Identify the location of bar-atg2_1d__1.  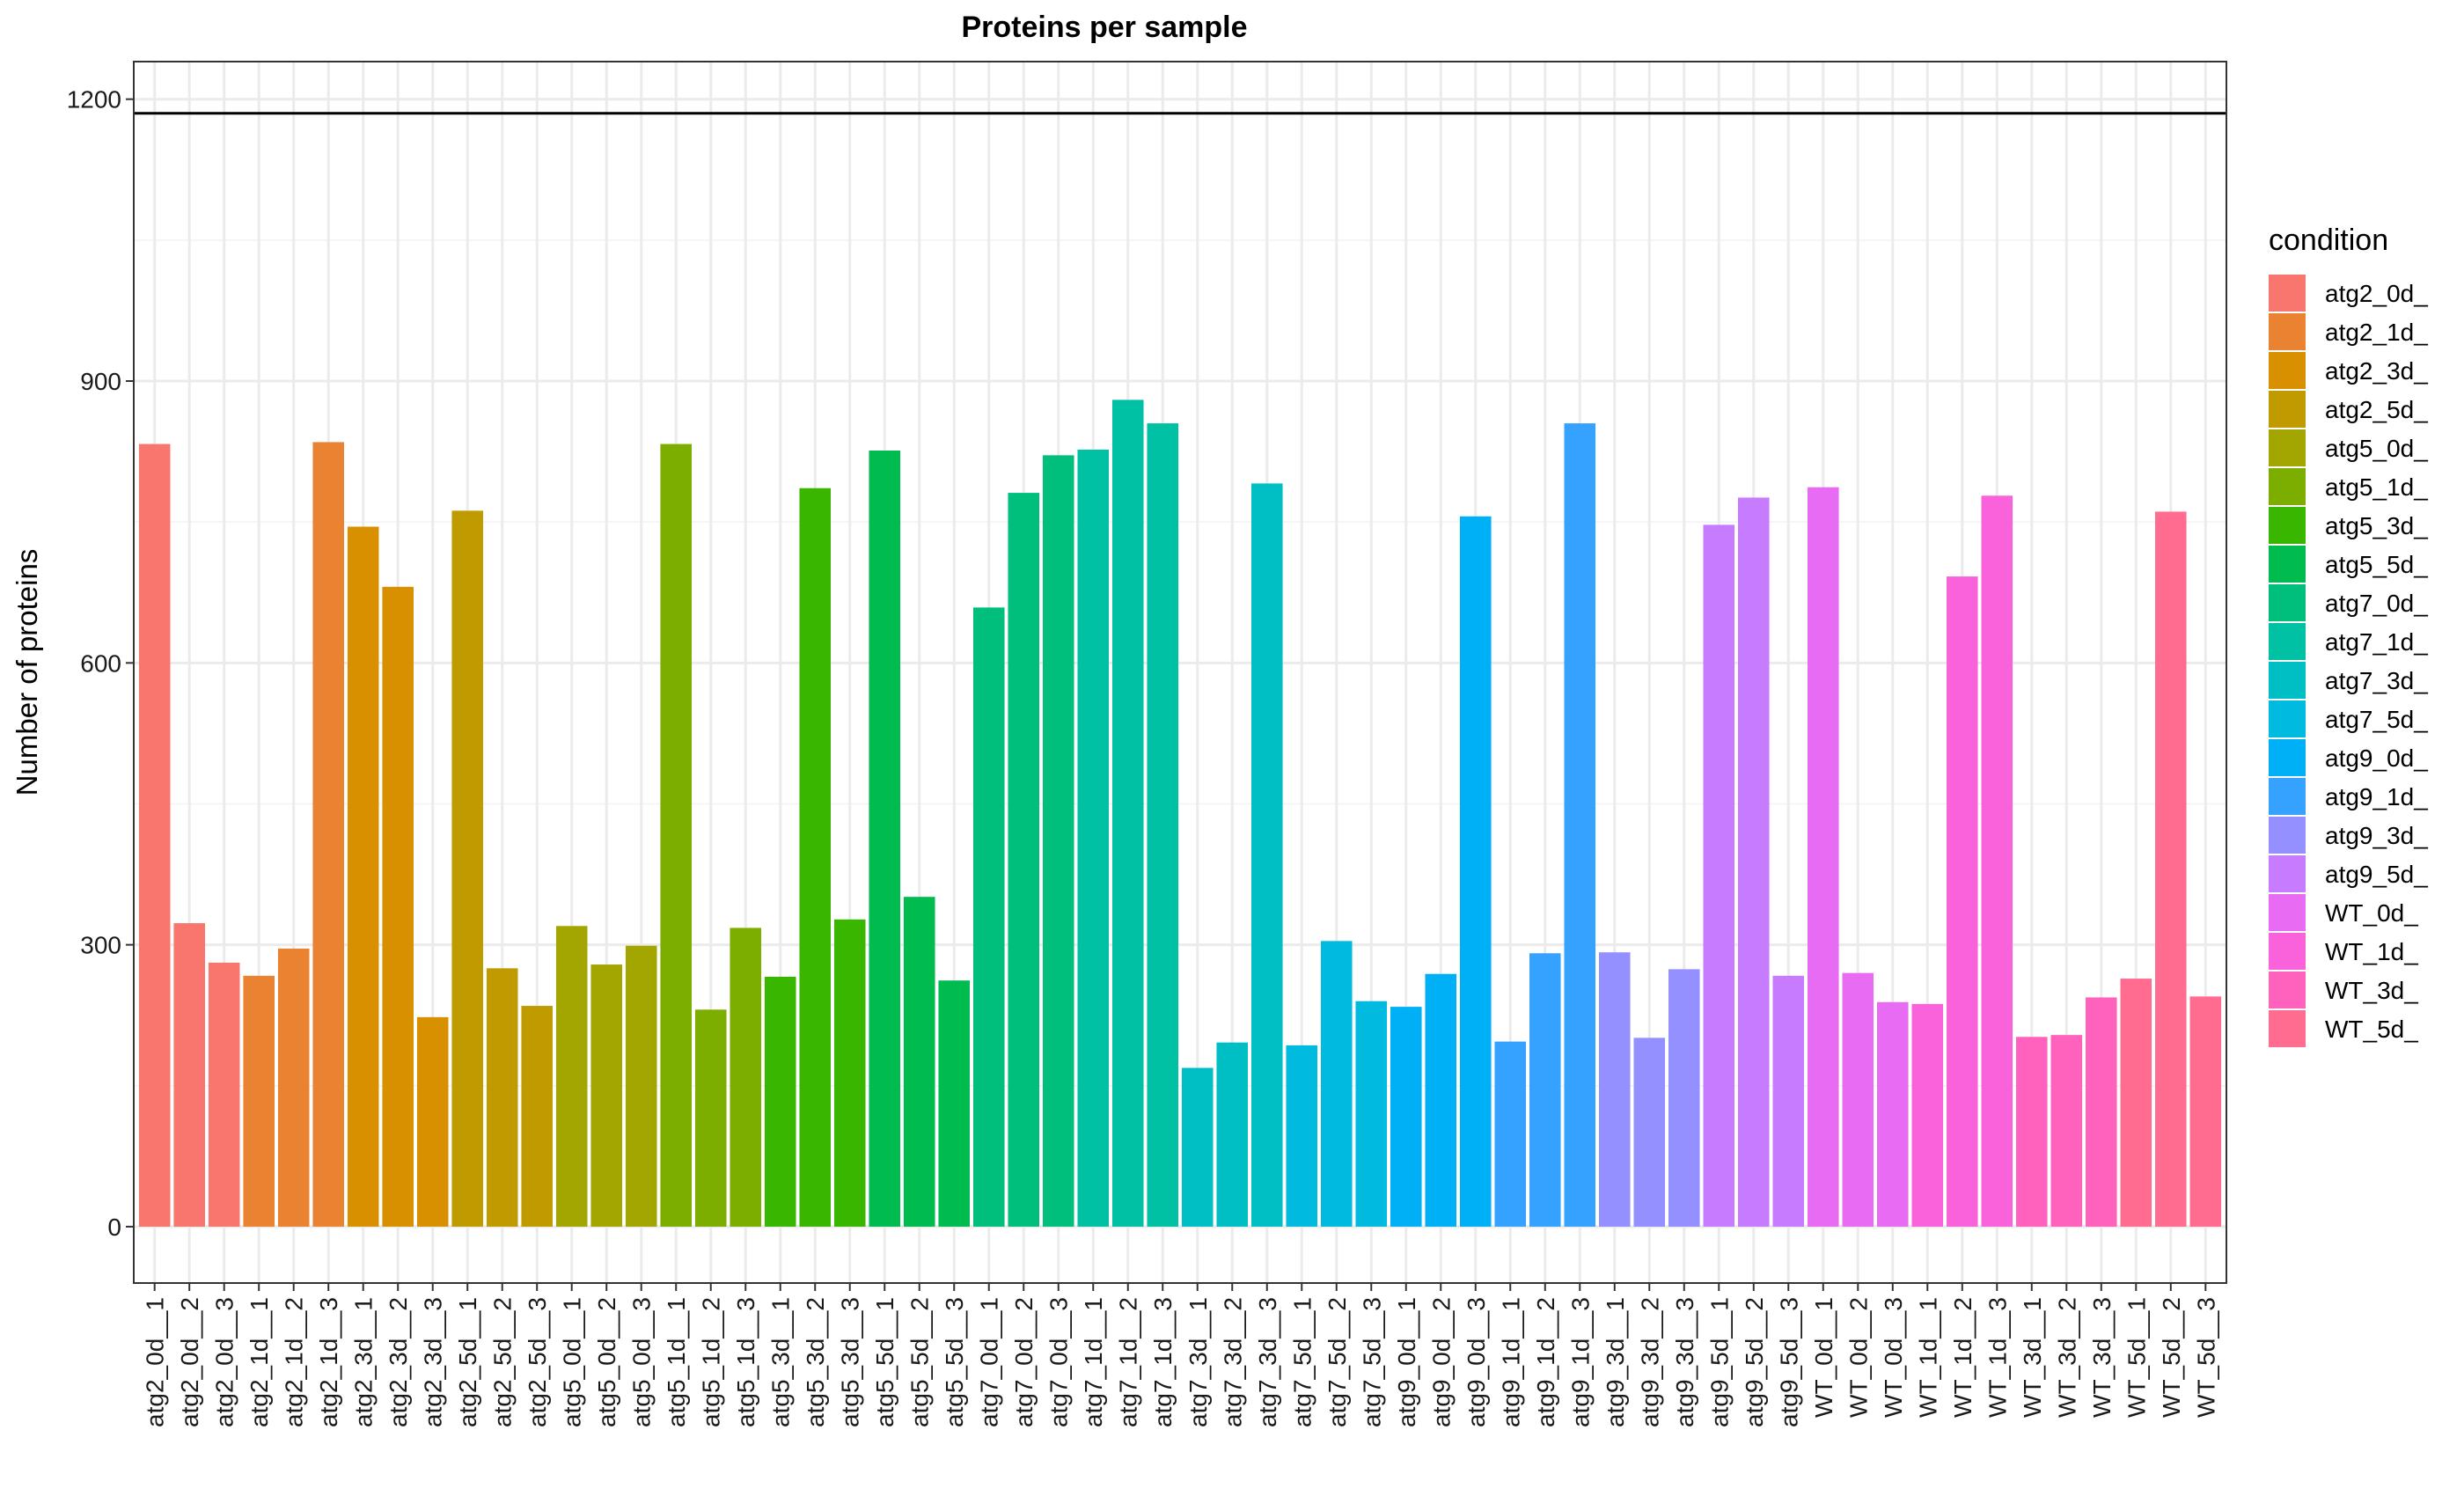
(259, 1101).